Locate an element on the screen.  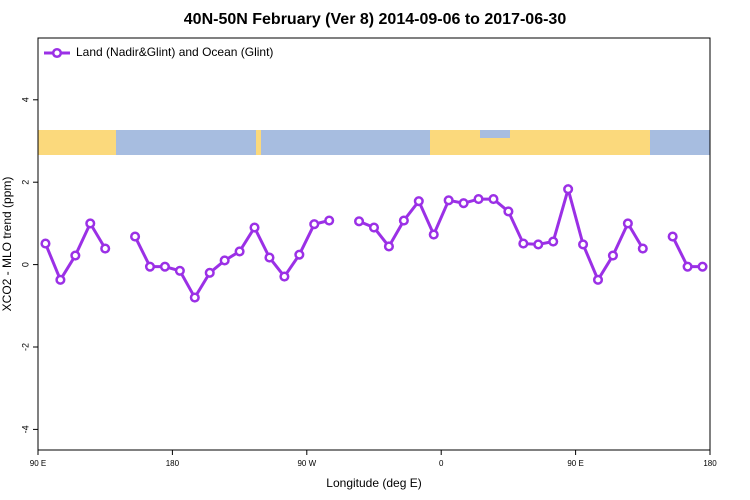
legend-label: Land (Nadir&Glint) and Ocean (Glint) is located at coordinates (174, 52).